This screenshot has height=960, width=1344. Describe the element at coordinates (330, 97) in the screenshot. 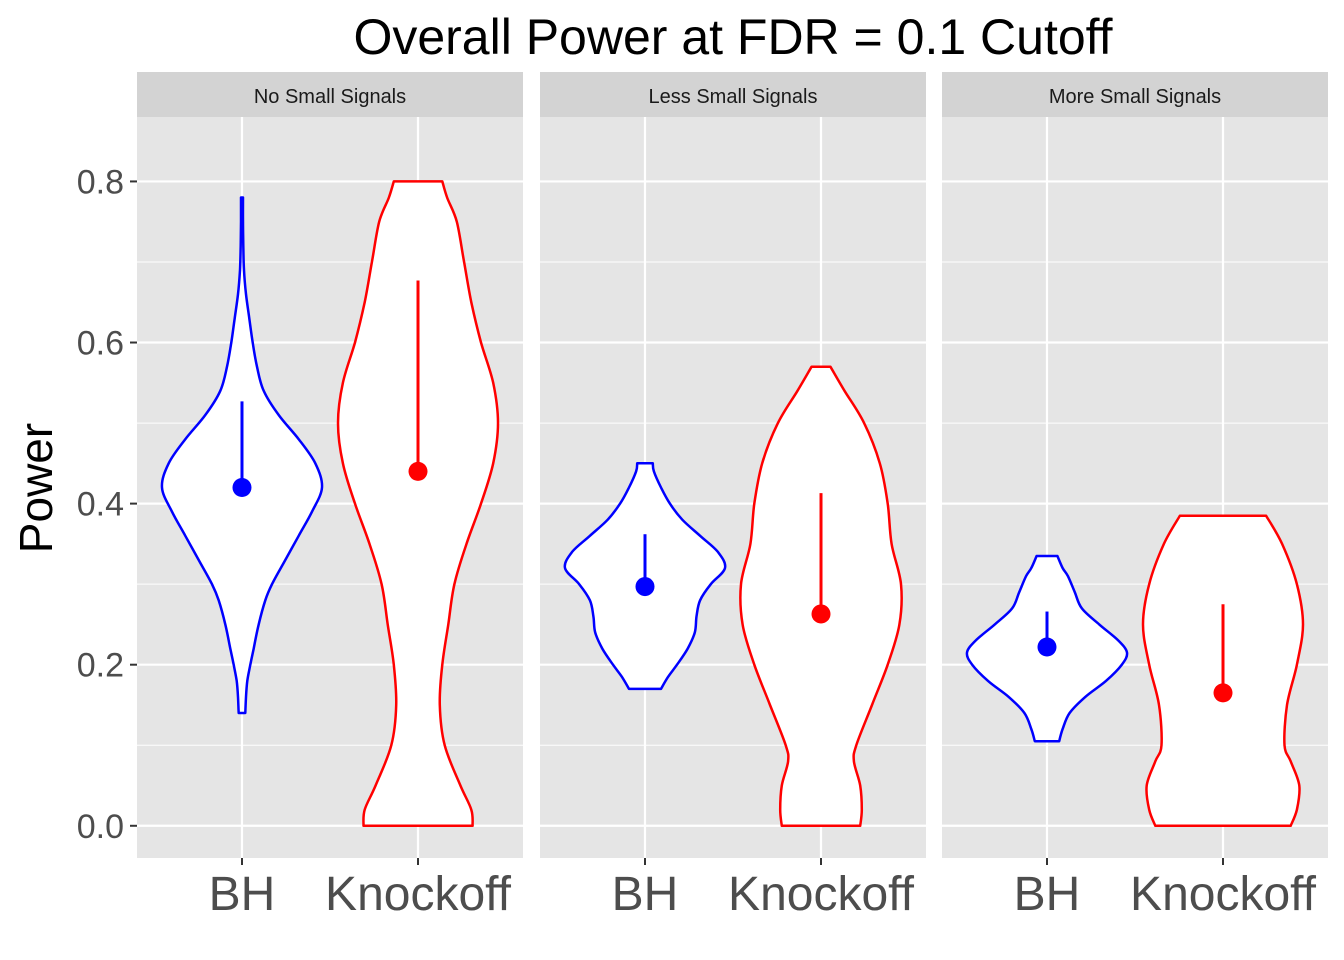

I see `facet-strip-label: No Small Signals` at that location.